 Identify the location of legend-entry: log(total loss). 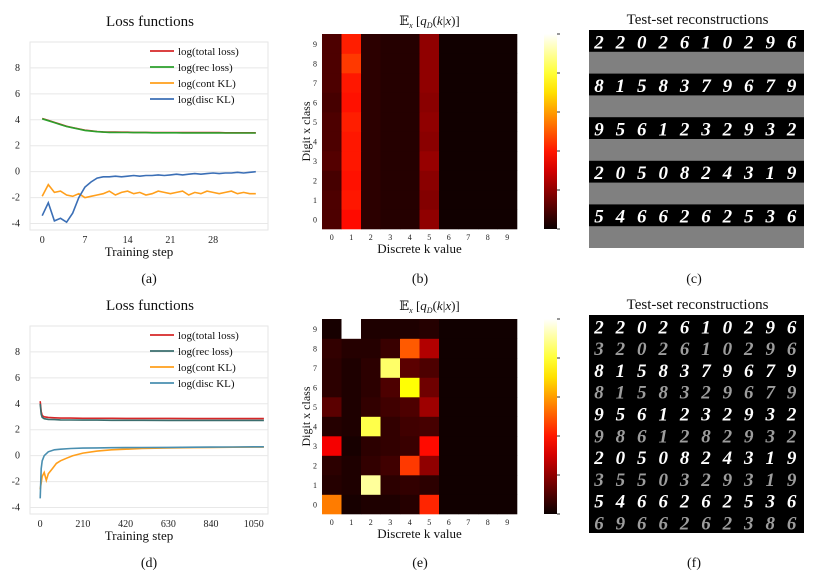
(208, 52).